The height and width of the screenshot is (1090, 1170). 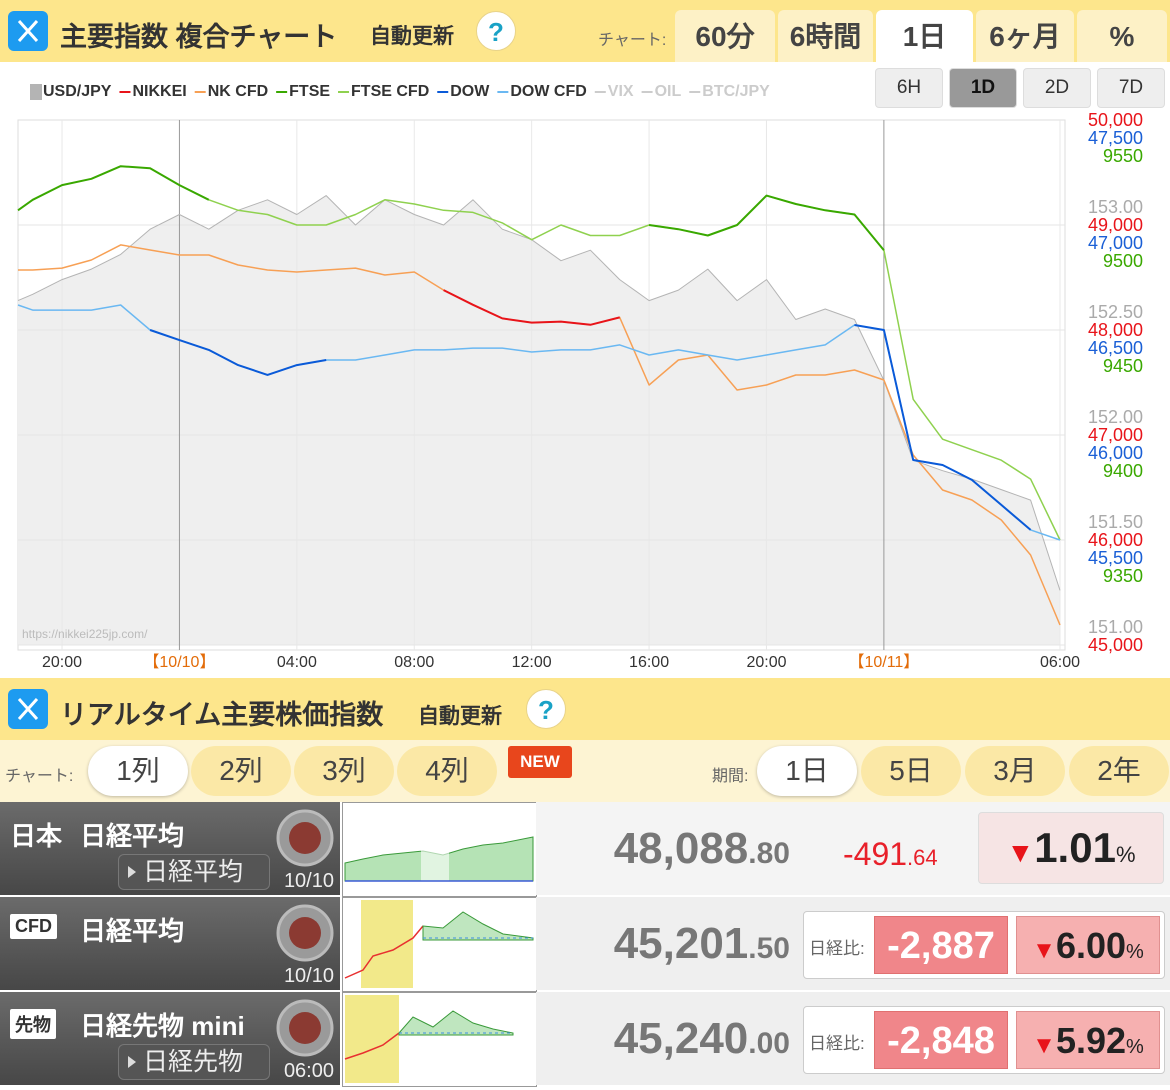 What do you see at coordinates (736, 91) in the screenshot?
I see `legend-label: BTC/JPY` at bounding box center [736, 91].